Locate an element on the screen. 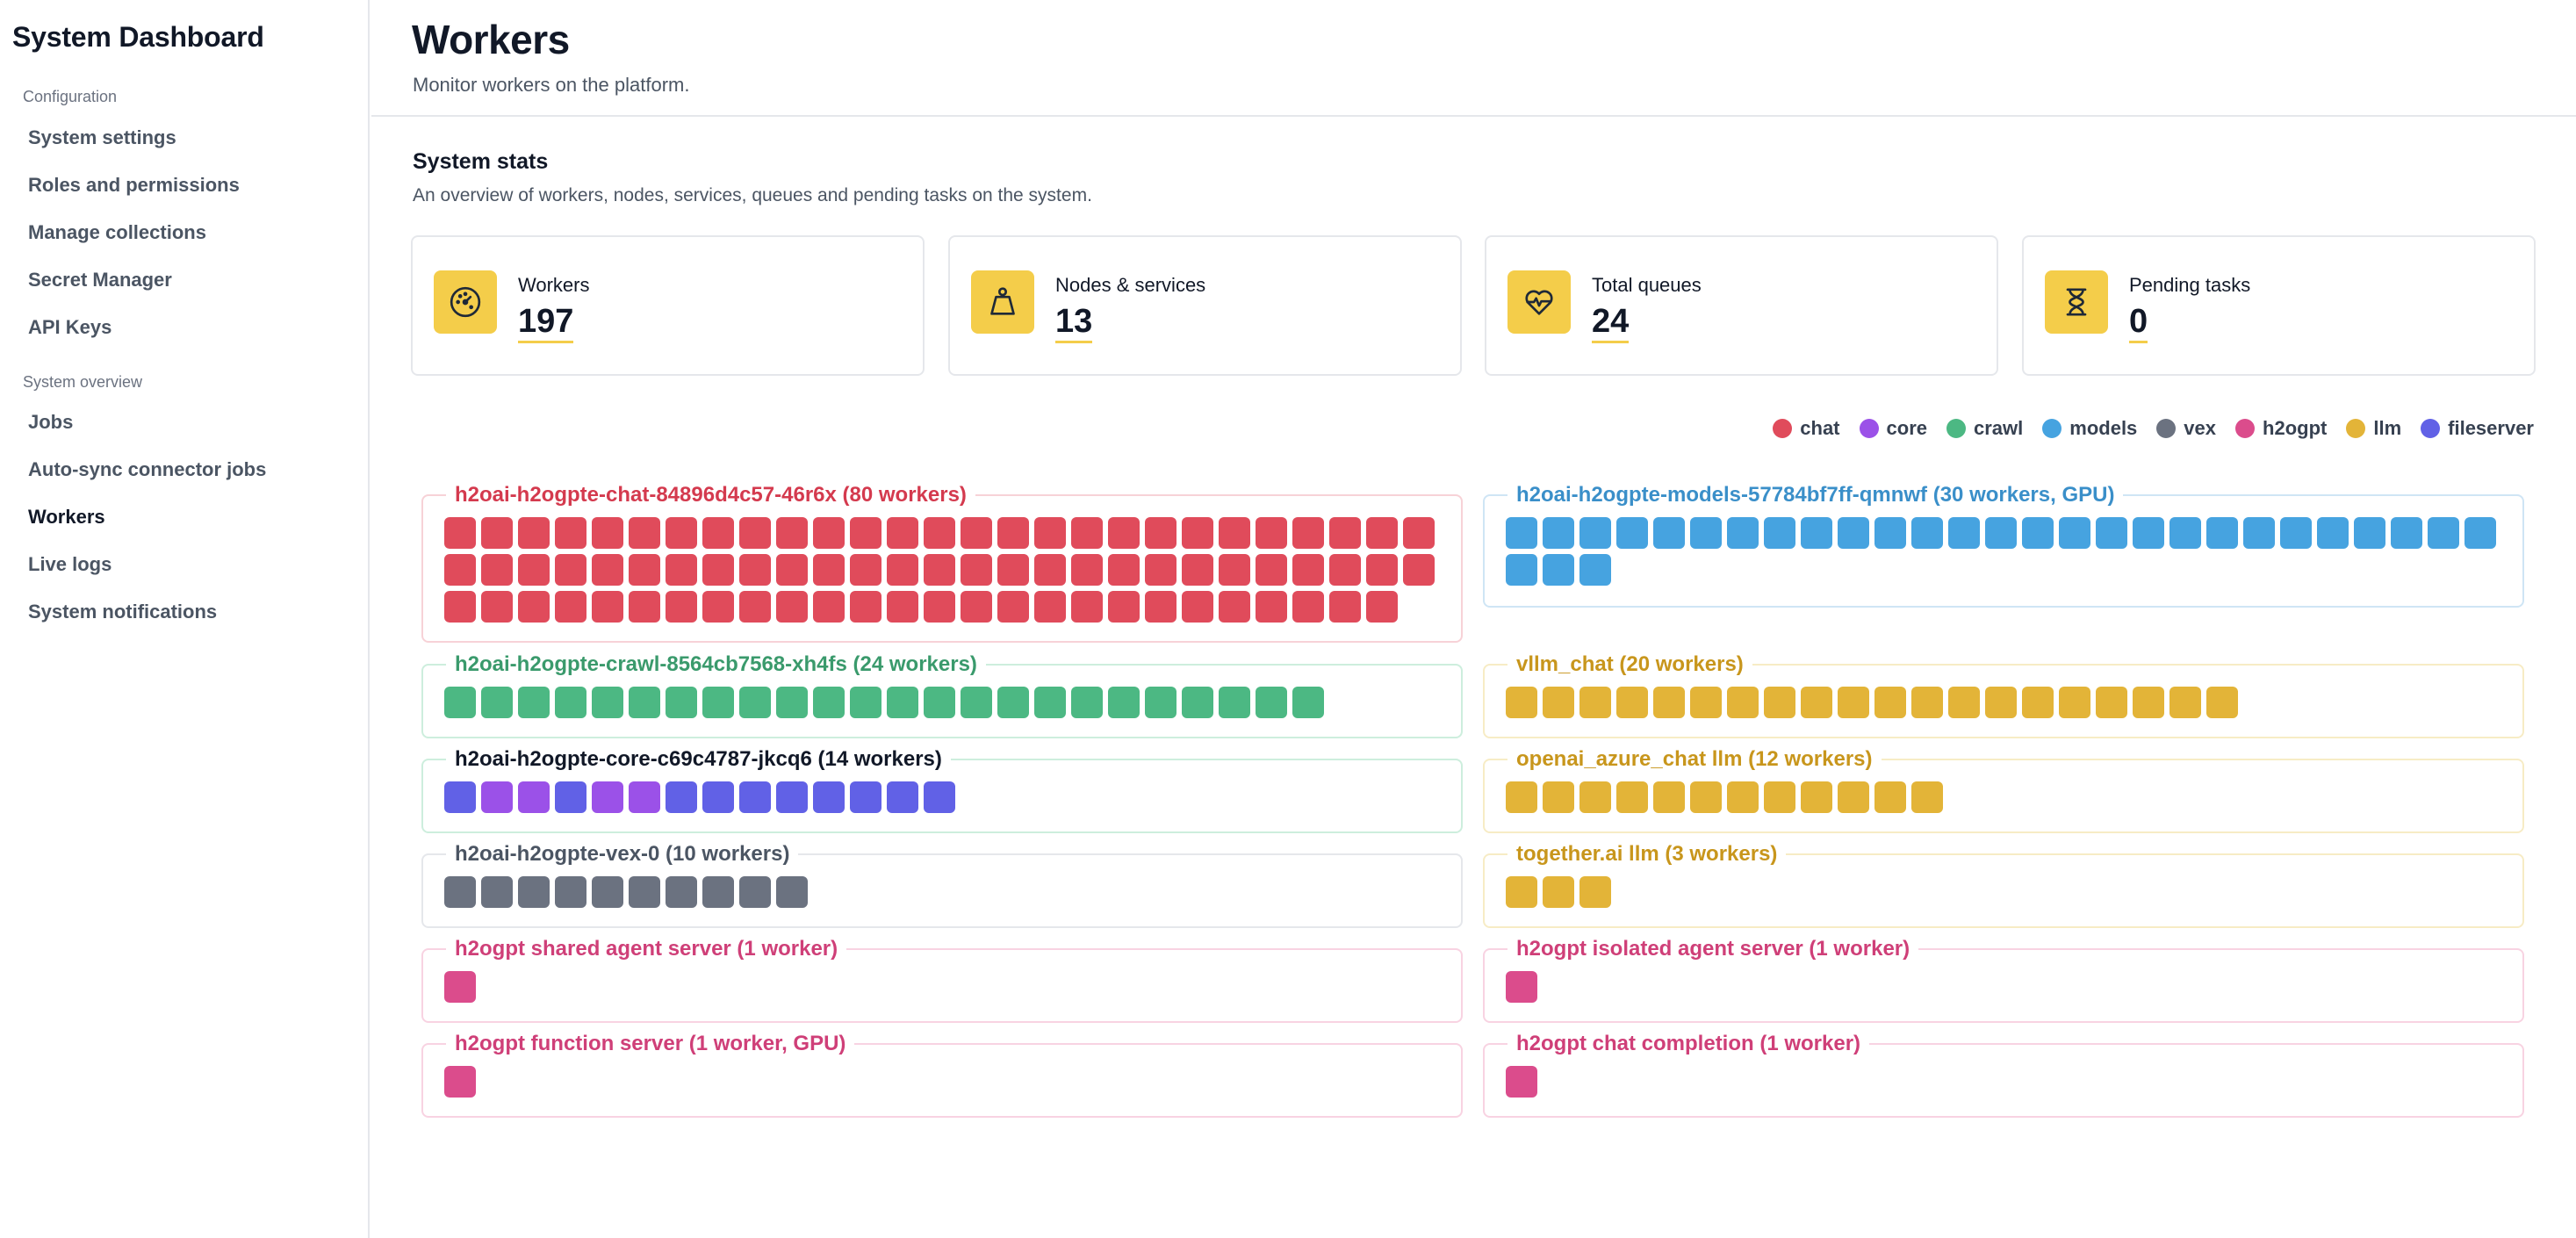  sidebar-item-manage-collections: Manage collections is located at coordinates (117, 232).